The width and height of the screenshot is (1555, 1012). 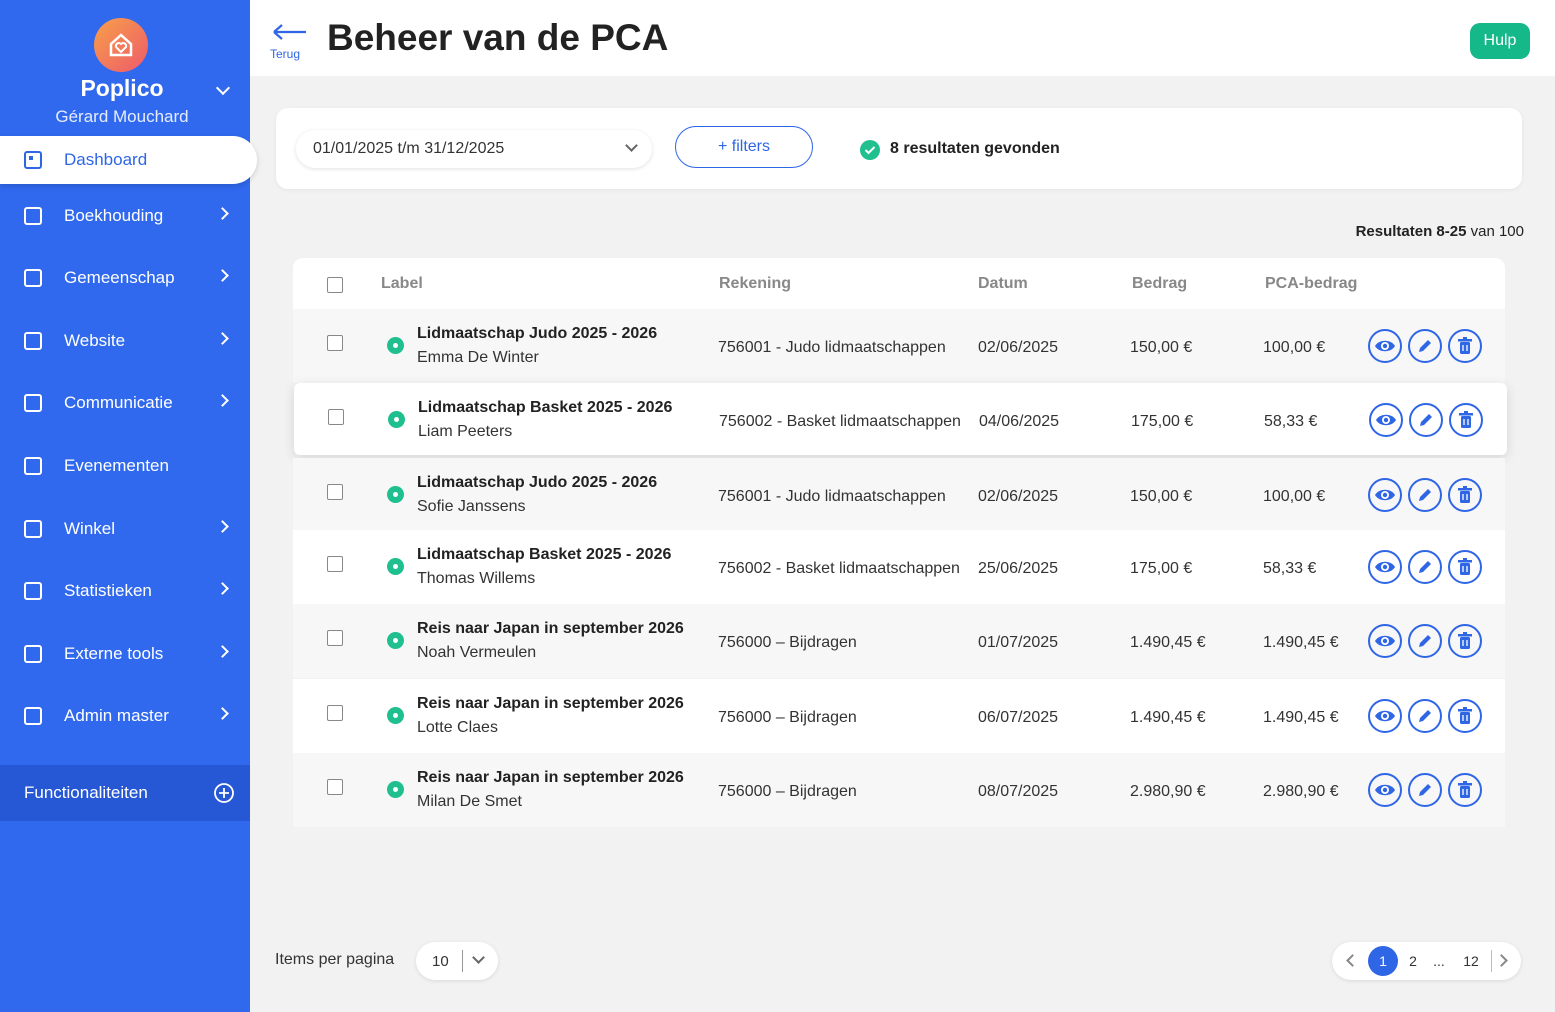 What do you see at coordinates (1501, 960) in the screenshot?
I see `next-page` at bounding box center [1501, 960].